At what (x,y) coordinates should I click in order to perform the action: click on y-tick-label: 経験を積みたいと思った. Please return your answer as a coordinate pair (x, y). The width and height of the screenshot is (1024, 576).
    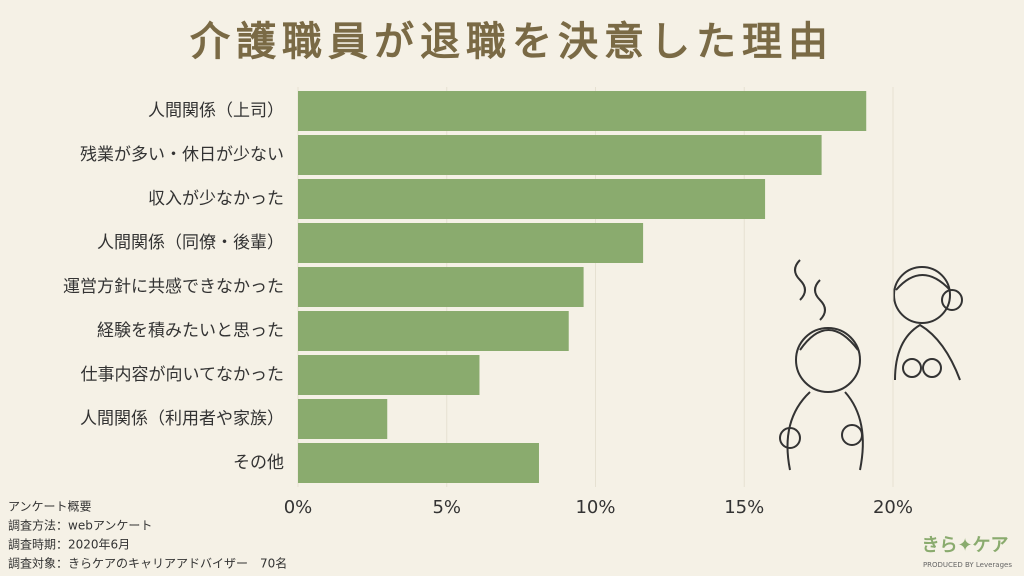
    Looking at the image, I should click on (190, 331).